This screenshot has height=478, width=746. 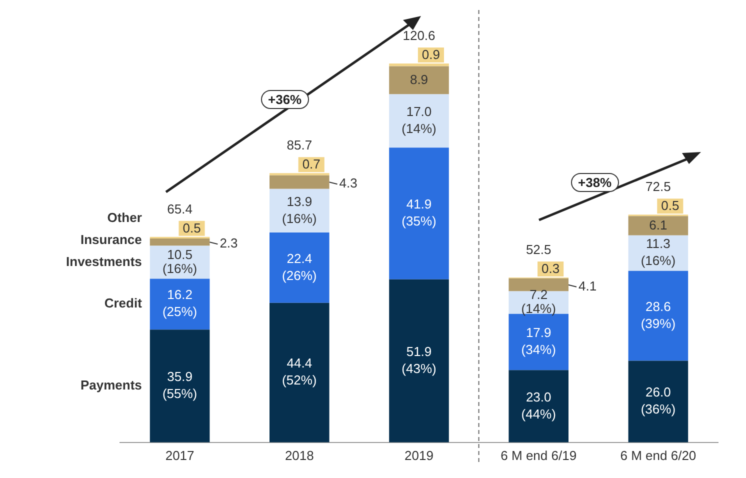 I want to click on data-label: 23.0 (44%), so click(x=538, y=405).